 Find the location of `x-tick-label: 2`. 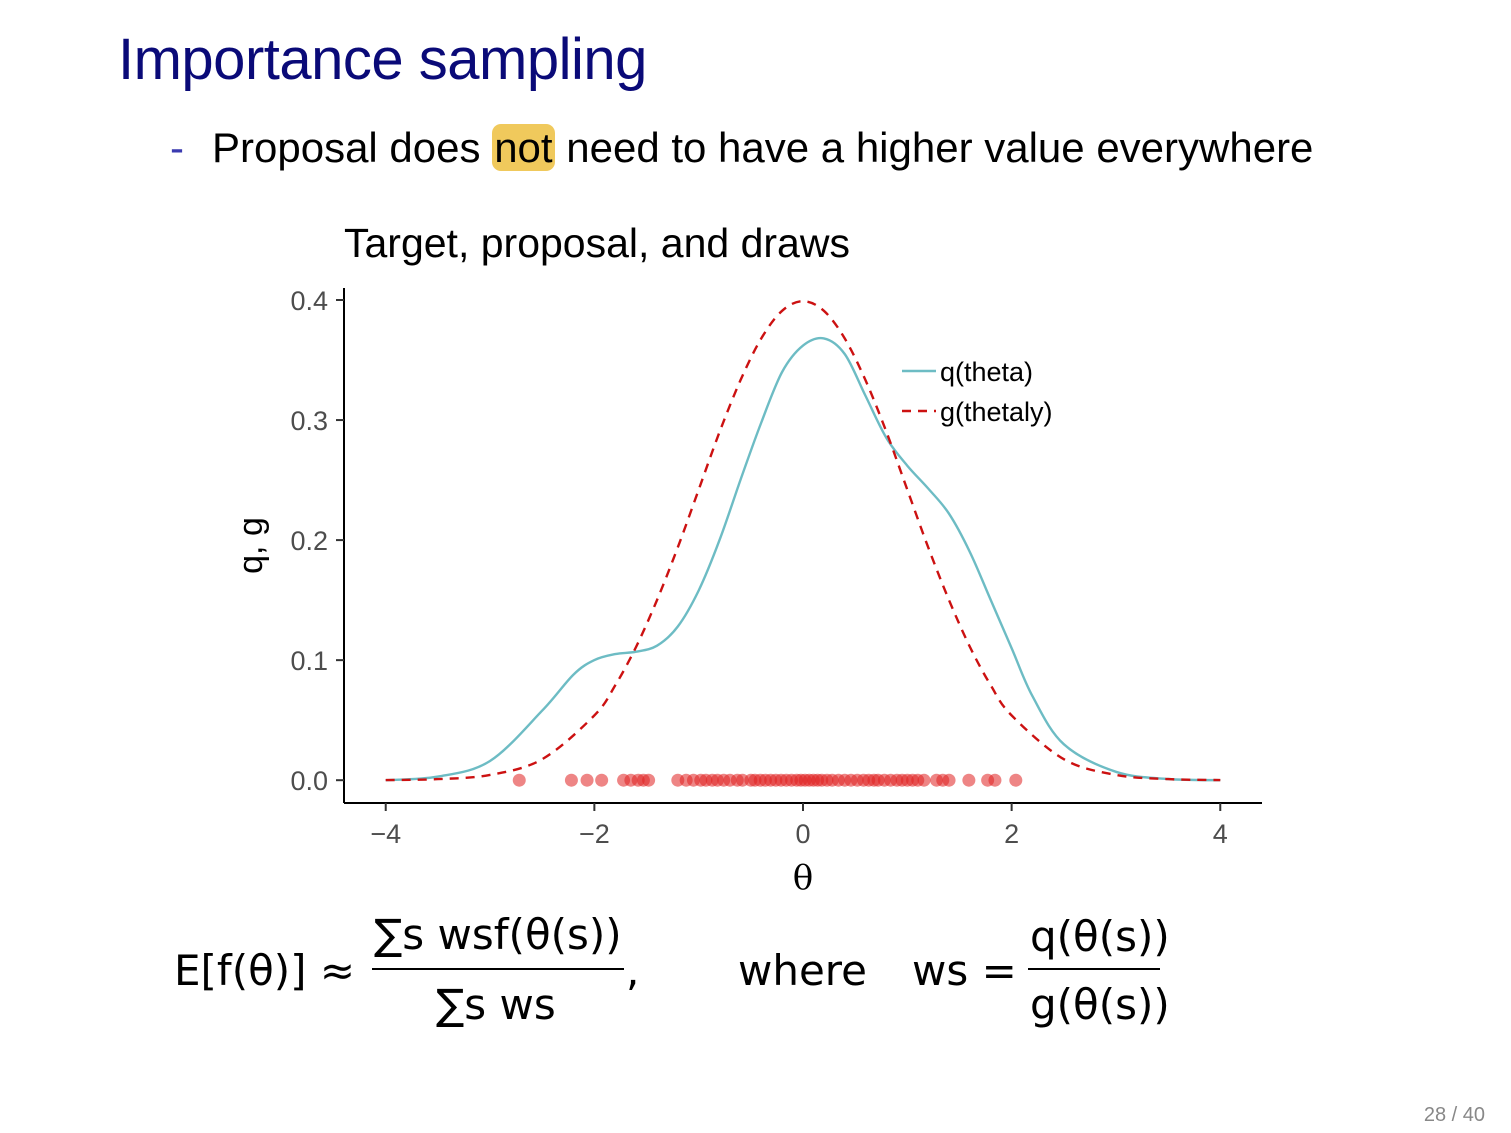

x-tick-label: 2 is located at coordinates (1011, 834).